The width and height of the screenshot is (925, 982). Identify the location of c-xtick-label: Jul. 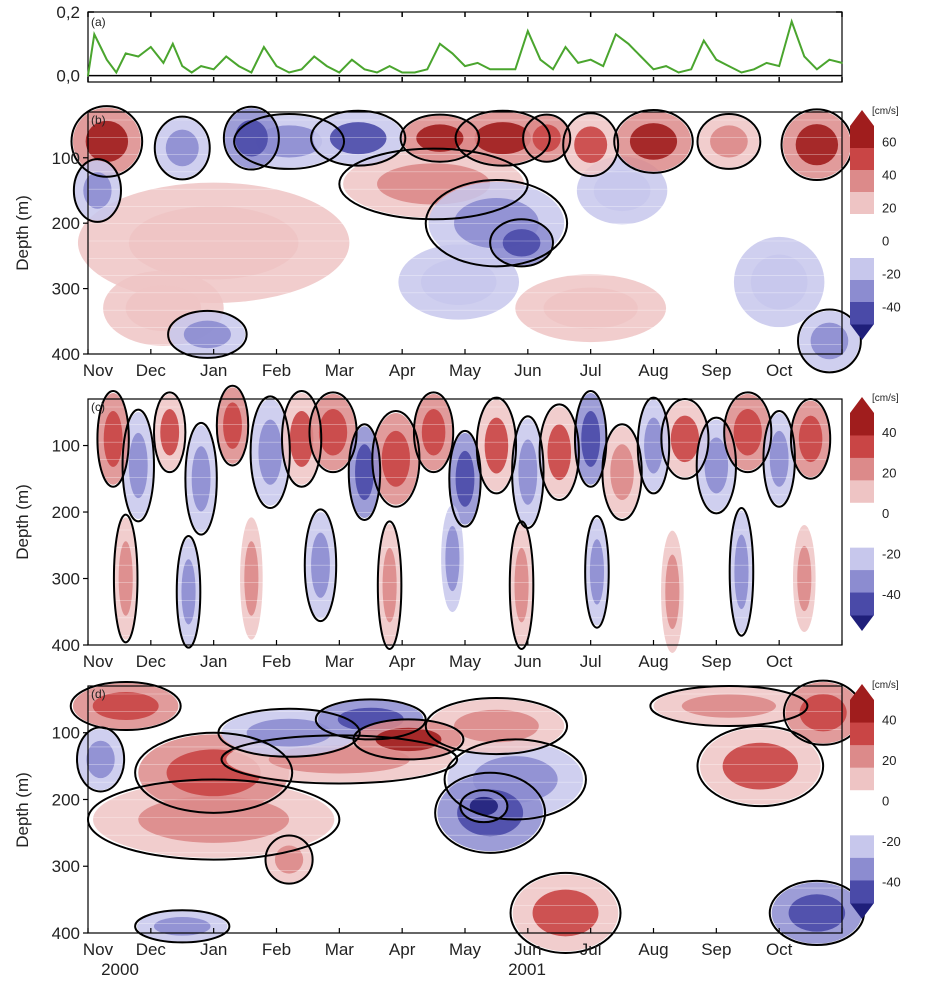
(591, 661).